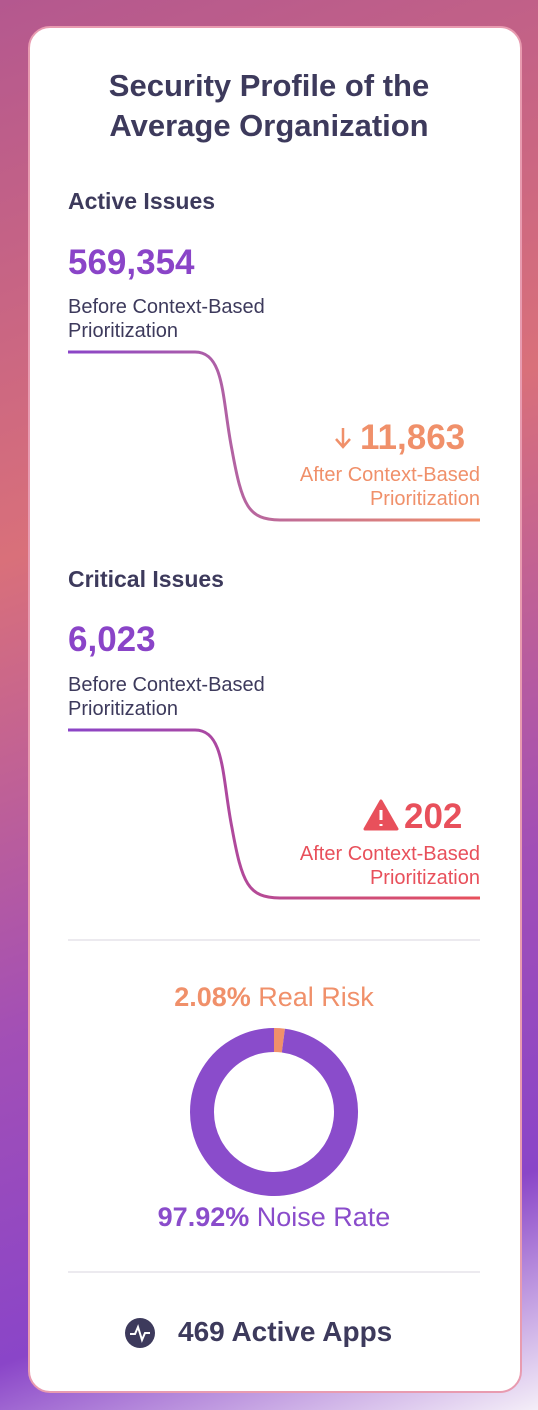 The height and width of the screenshot is (1410, 538). Describe the element at coordinates (146, 579) in the screenshot. I see `section-heading: Critical Issues` at that location.